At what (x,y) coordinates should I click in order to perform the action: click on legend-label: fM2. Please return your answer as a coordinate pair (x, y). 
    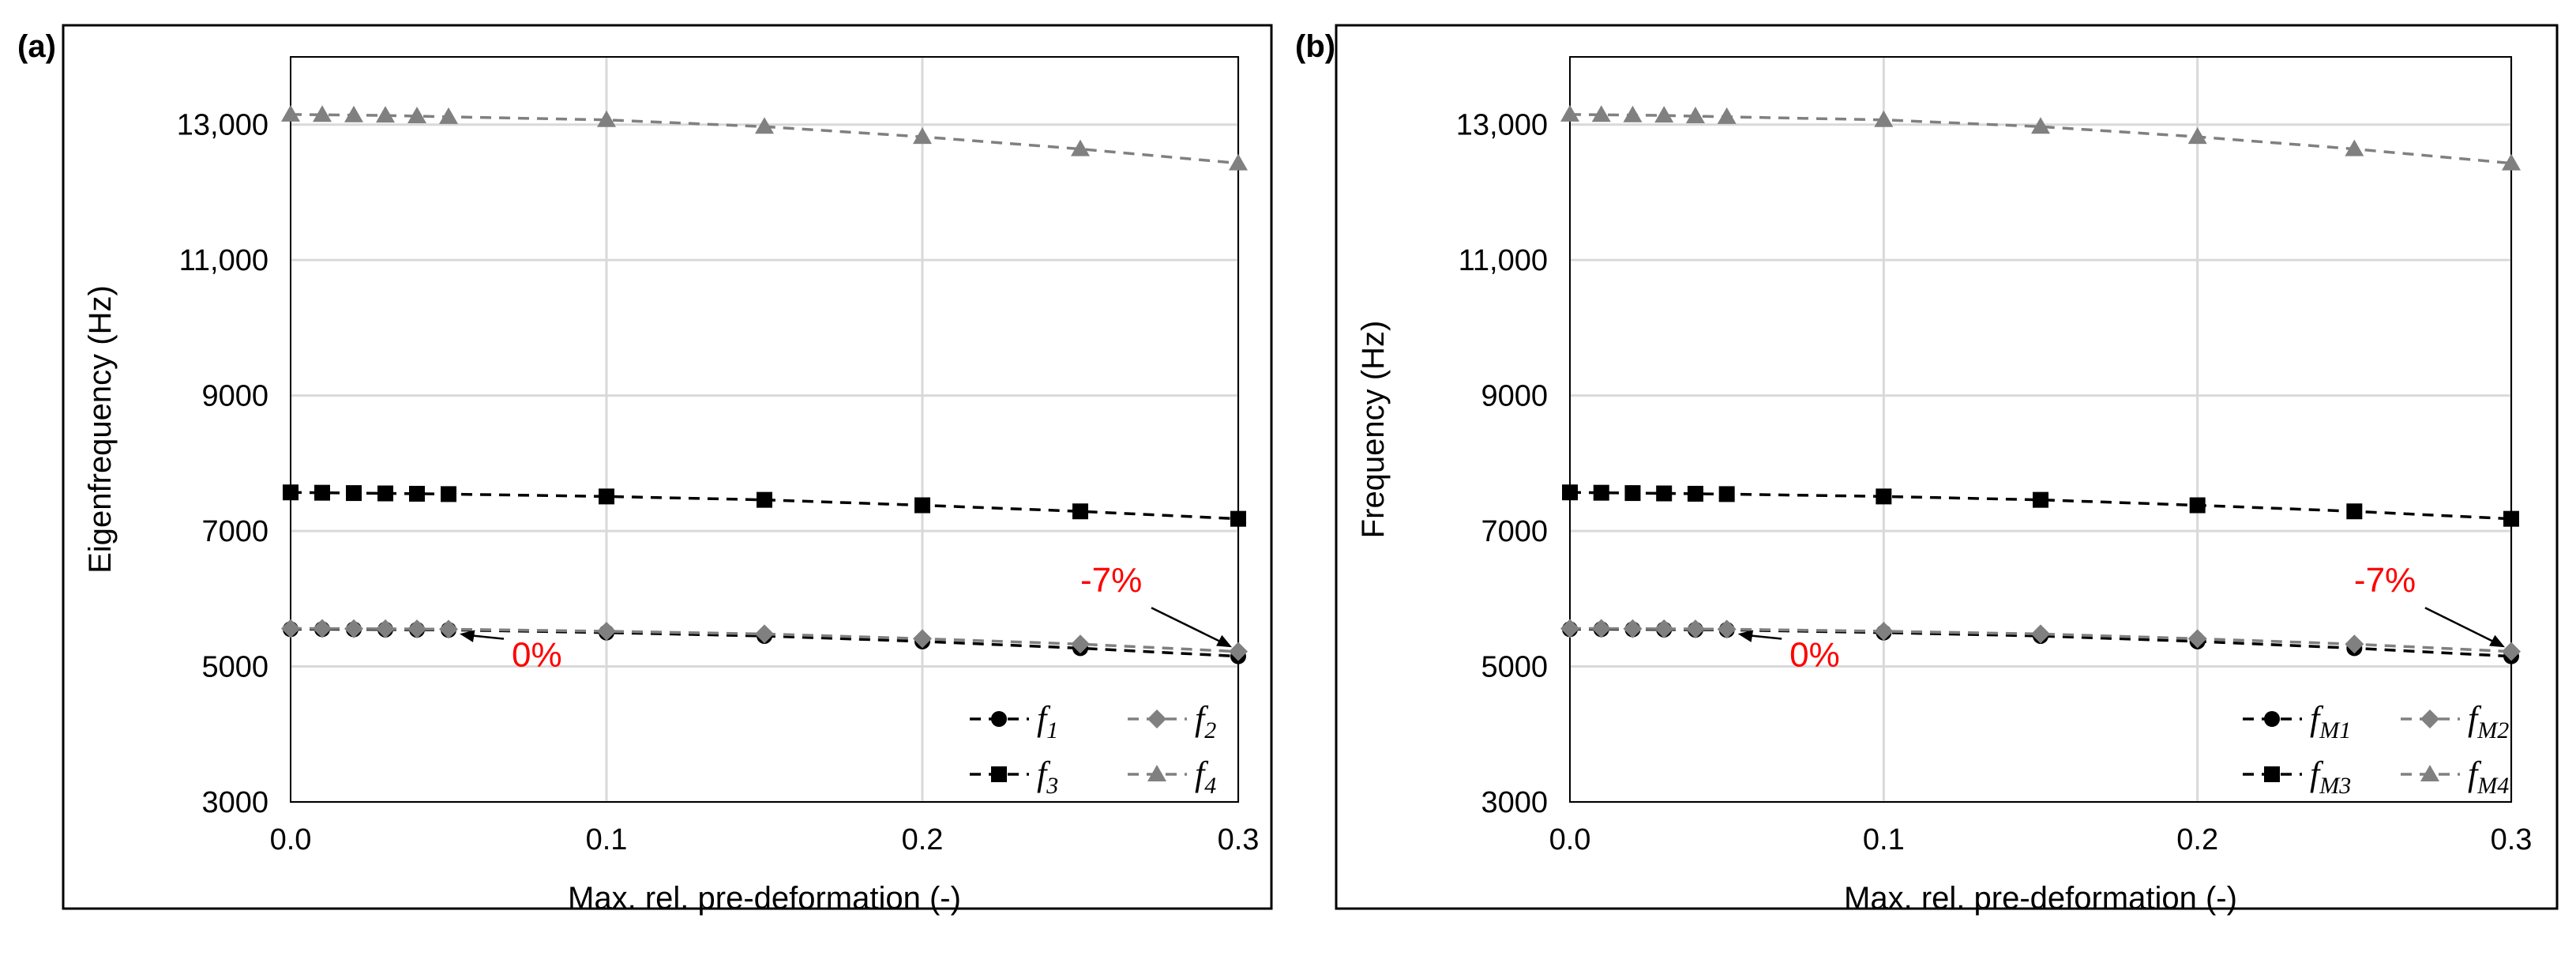
    Looking at the image, I should click on (2488, 721).